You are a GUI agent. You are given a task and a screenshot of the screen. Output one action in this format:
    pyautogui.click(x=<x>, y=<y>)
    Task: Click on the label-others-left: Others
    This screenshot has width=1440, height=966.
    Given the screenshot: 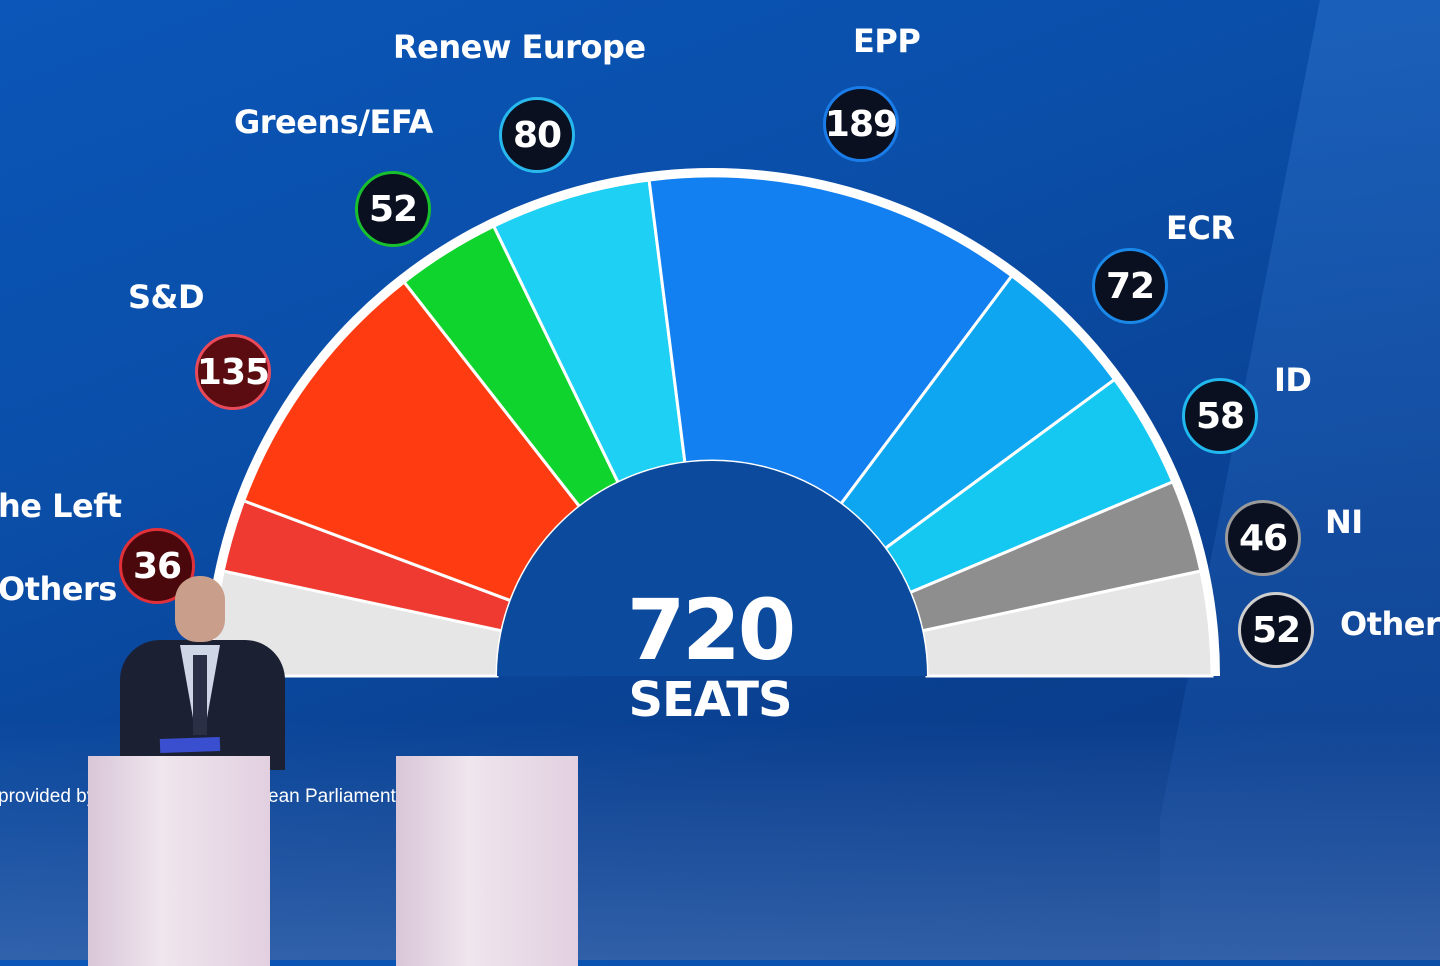 What is the action you would take?
    pyautogui.click(x=58, y=589)
    